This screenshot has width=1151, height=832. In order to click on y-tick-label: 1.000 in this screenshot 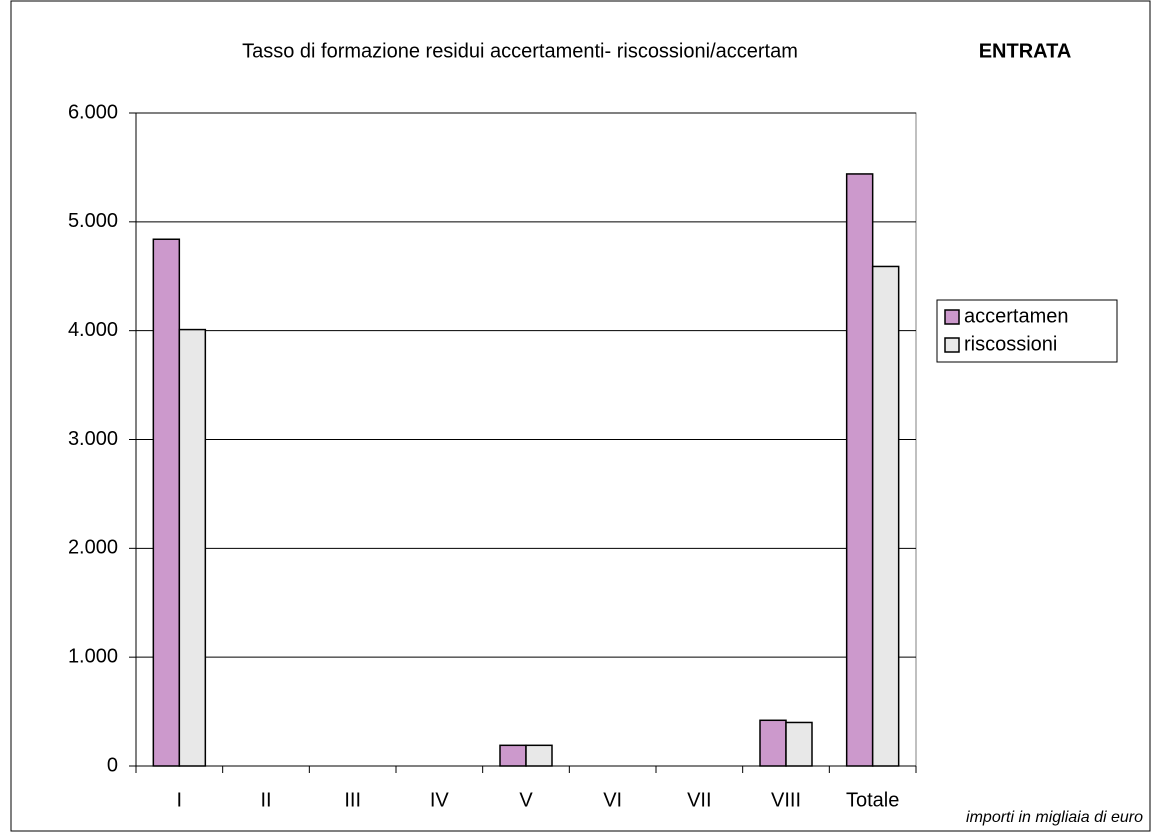, I will do `click(93, 656)`.